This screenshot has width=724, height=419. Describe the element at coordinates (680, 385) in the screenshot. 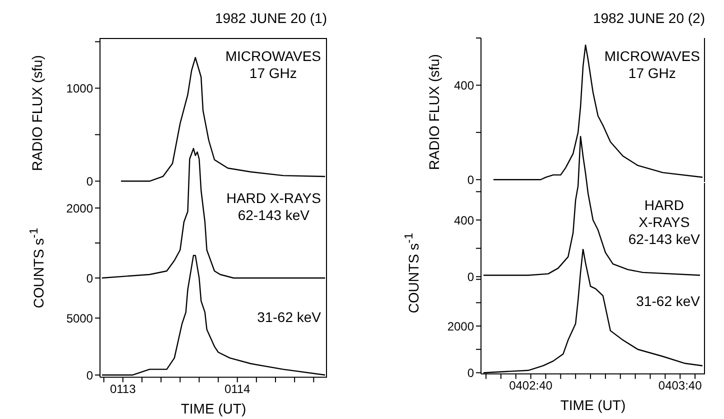

I see `x-tick-label: 0403:40` at that location.